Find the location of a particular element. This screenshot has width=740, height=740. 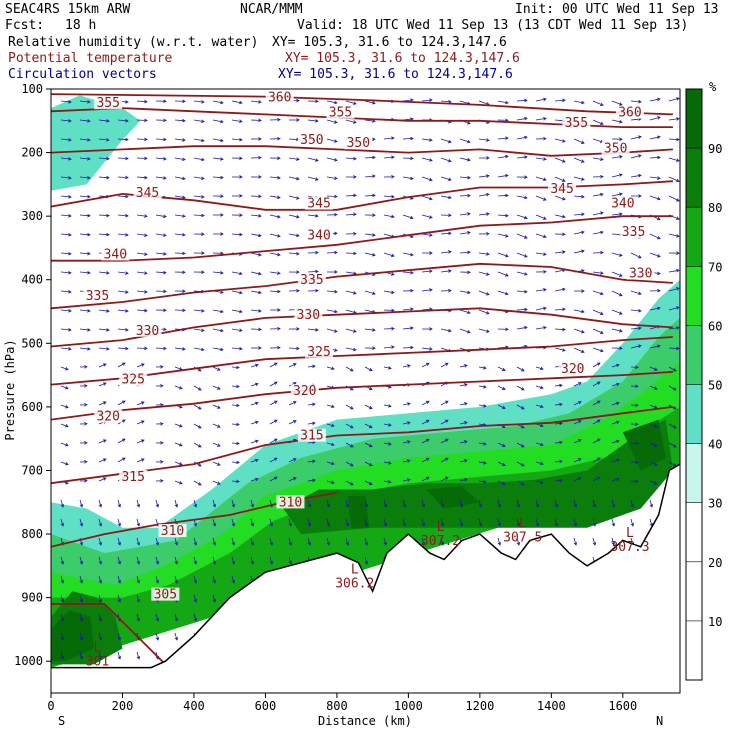

low-value: 307.2 is located at coordinates (440, 541).